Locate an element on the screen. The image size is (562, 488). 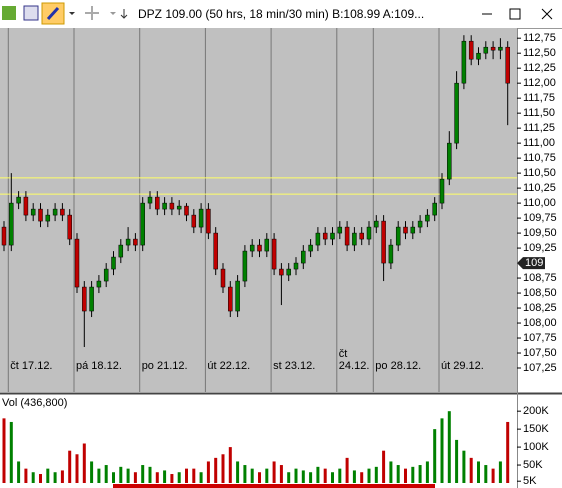
y-tick-label: 111,25 is located at coordinates (539, 128).